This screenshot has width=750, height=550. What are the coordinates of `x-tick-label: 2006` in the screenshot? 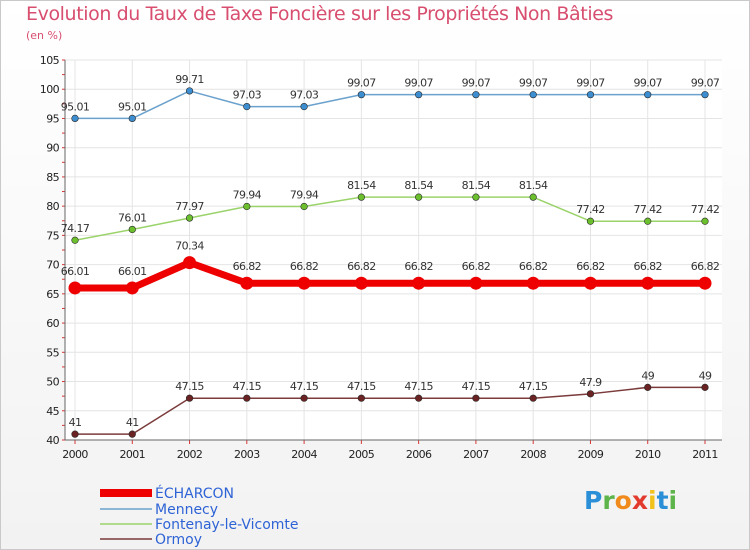 It's located at (419, 454).